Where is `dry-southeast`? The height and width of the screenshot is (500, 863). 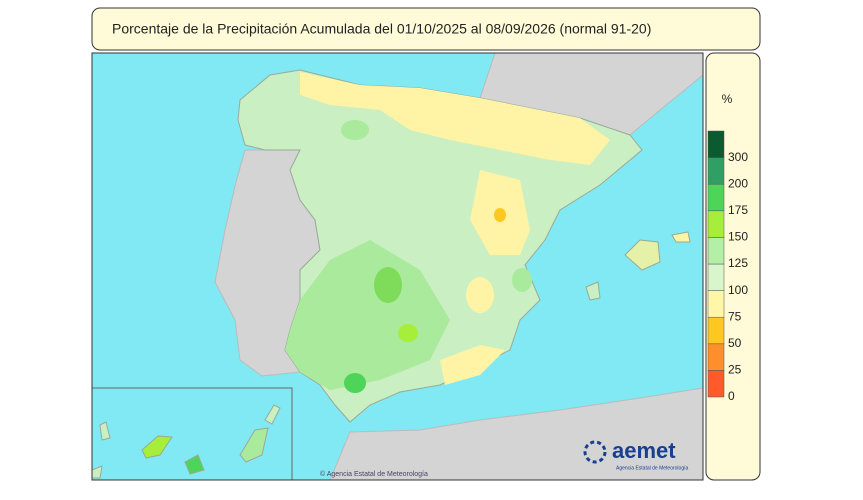 dry-southeast is located at coordinates (472, 365).